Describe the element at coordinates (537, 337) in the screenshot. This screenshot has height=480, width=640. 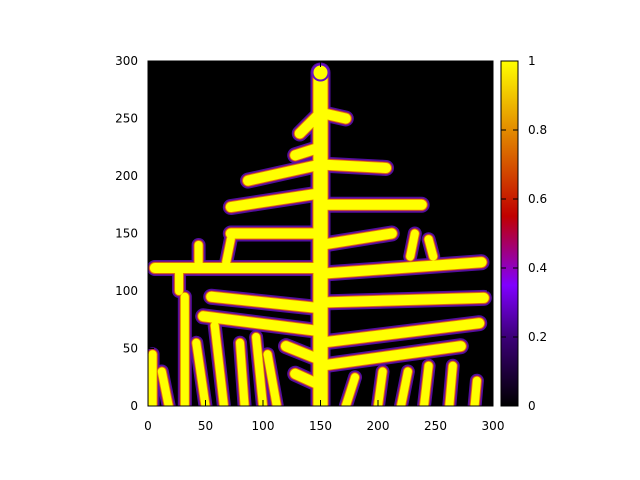
I see `colorbar-tick-label: 0.2` at that location.